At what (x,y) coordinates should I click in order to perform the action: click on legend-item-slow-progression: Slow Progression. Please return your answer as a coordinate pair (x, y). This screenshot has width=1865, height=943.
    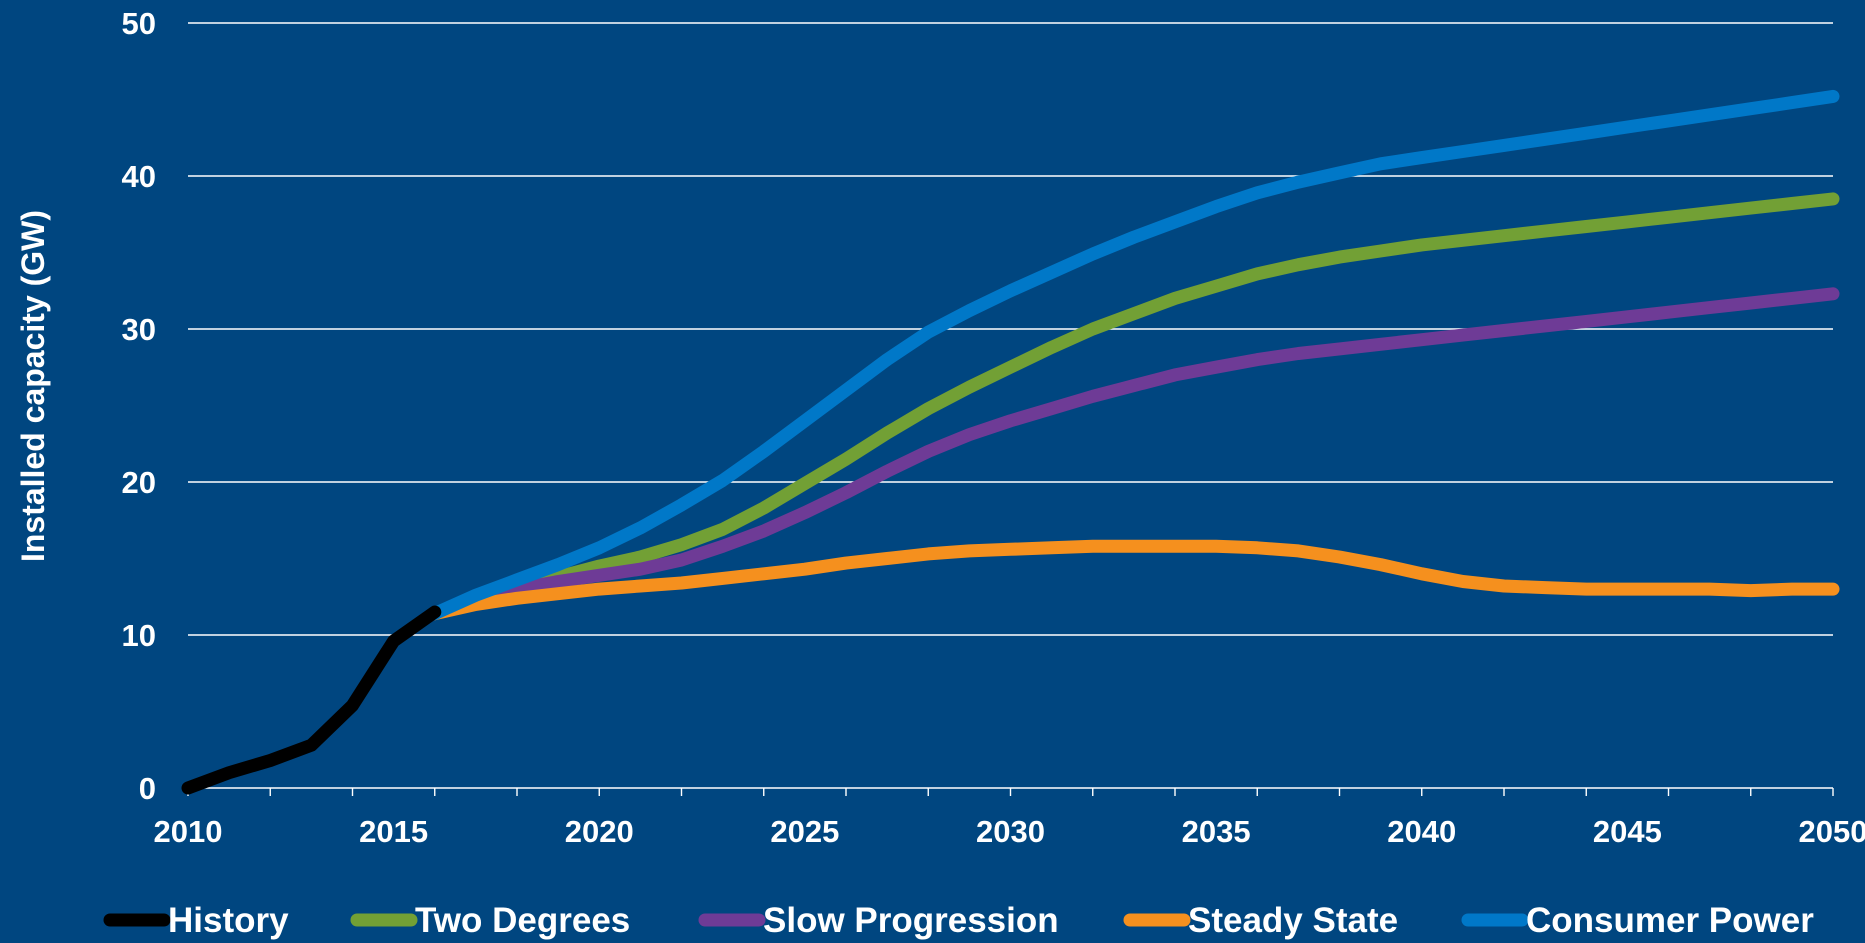
    Looking at the image, I should click on (878, 920).